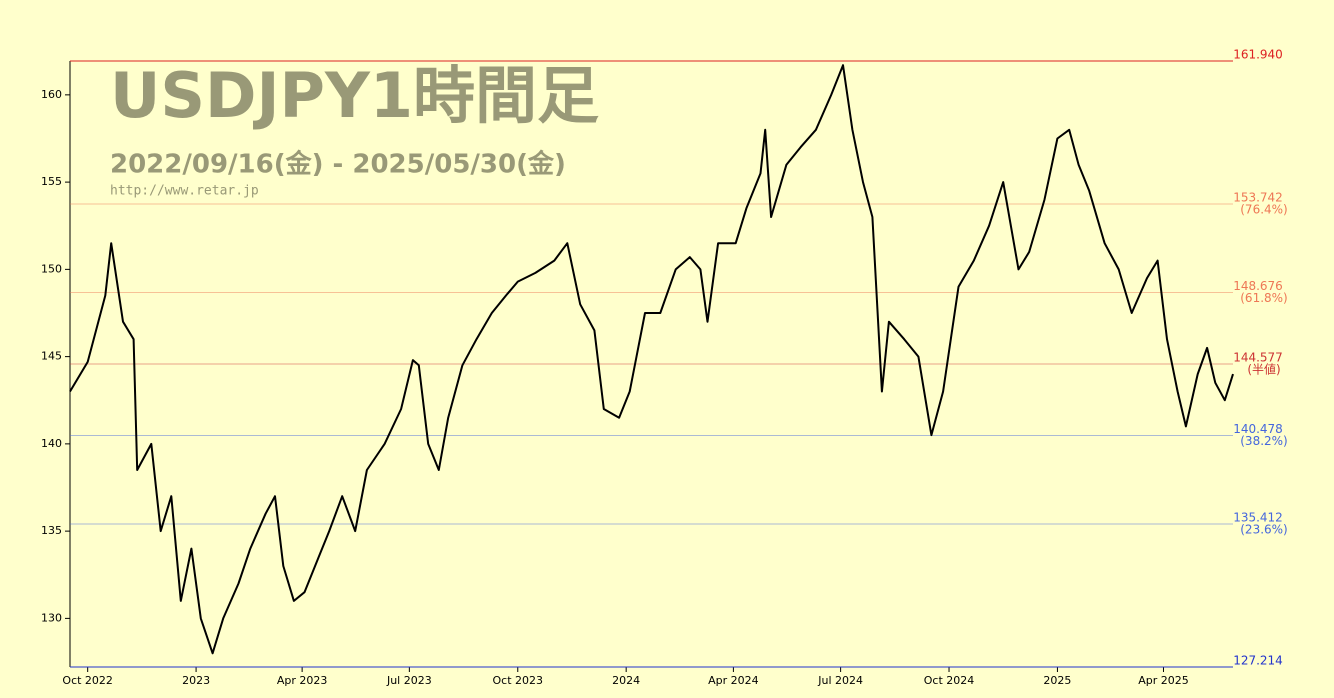 Image resolution: width=1334 pixels, height=698 pixels. Describe the element at coordinates (51, 94) in the screenshot. I see `y-tick-label: 160` at that location.